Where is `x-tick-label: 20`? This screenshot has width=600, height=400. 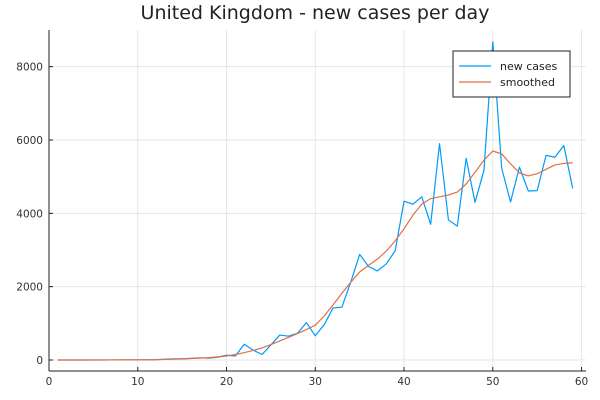 x-tick-label: 20 is located at coordinates (226, 382).